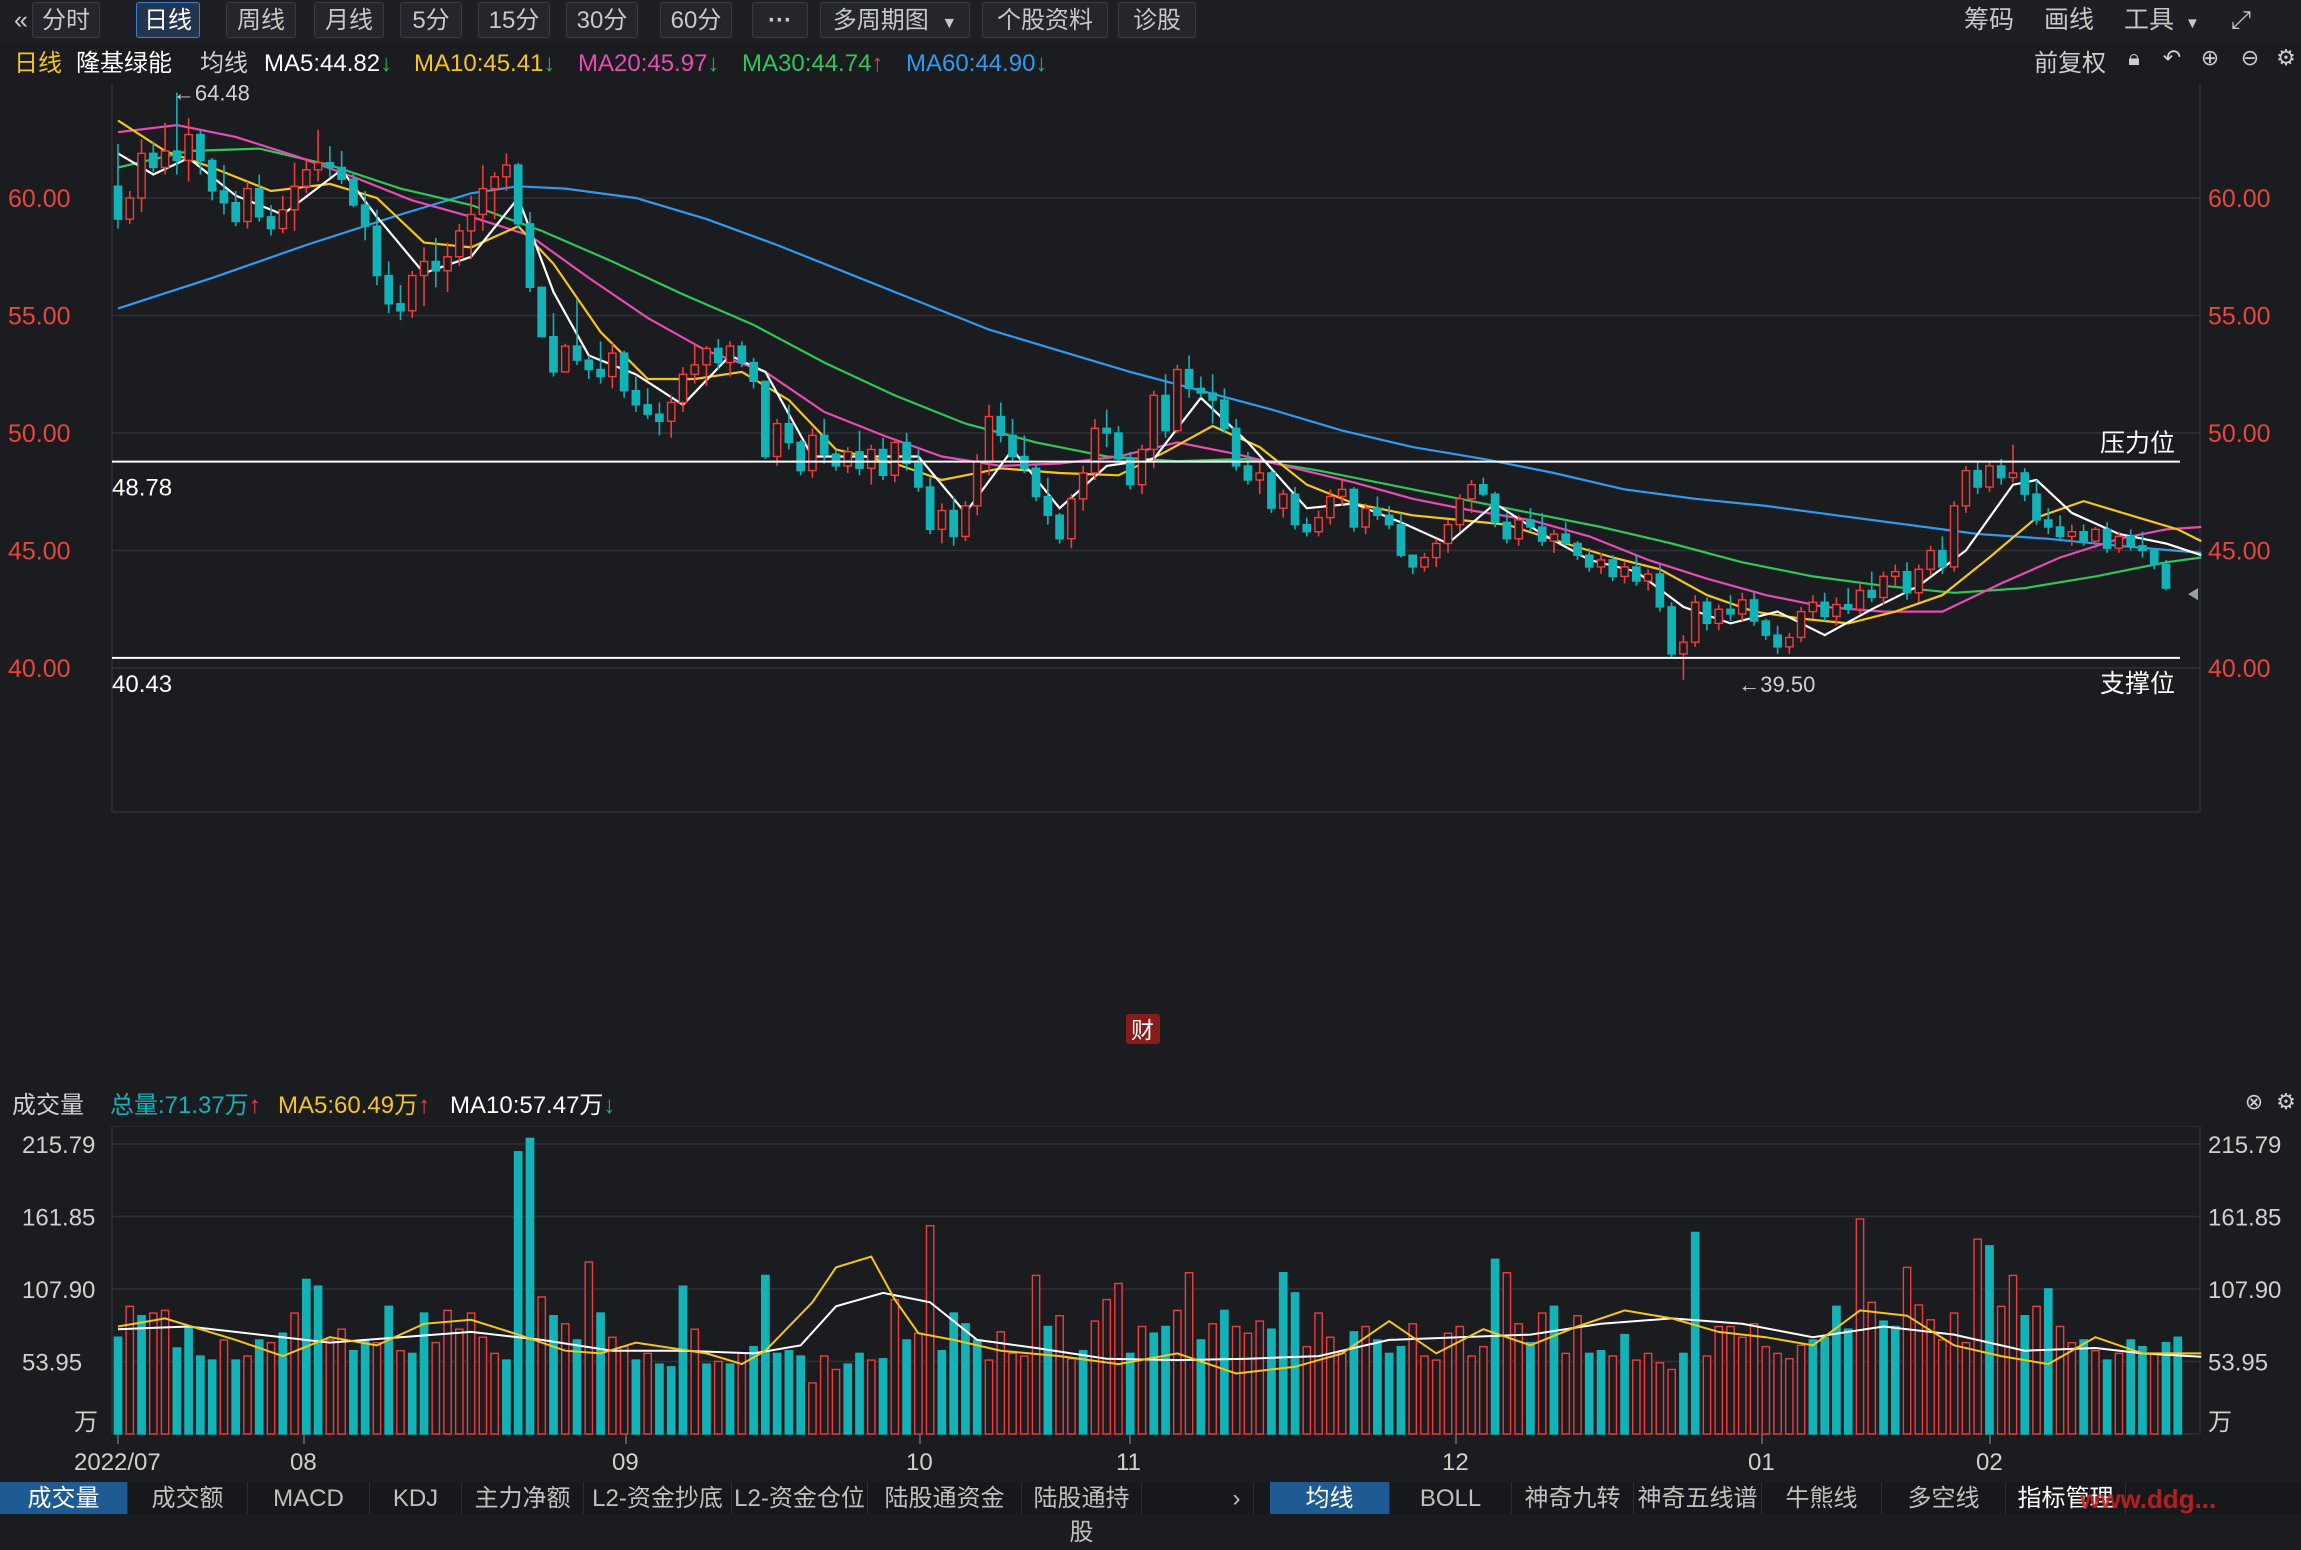  I want to click on overlay-tab-1: 均线, so click(1330, 1498).